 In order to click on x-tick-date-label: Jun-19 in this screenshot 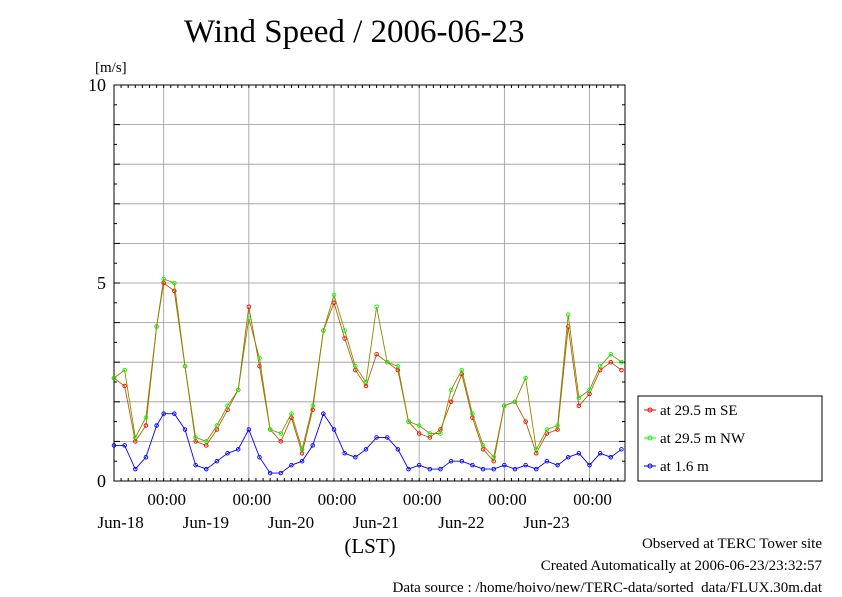, I will do `click(206, 522)`.